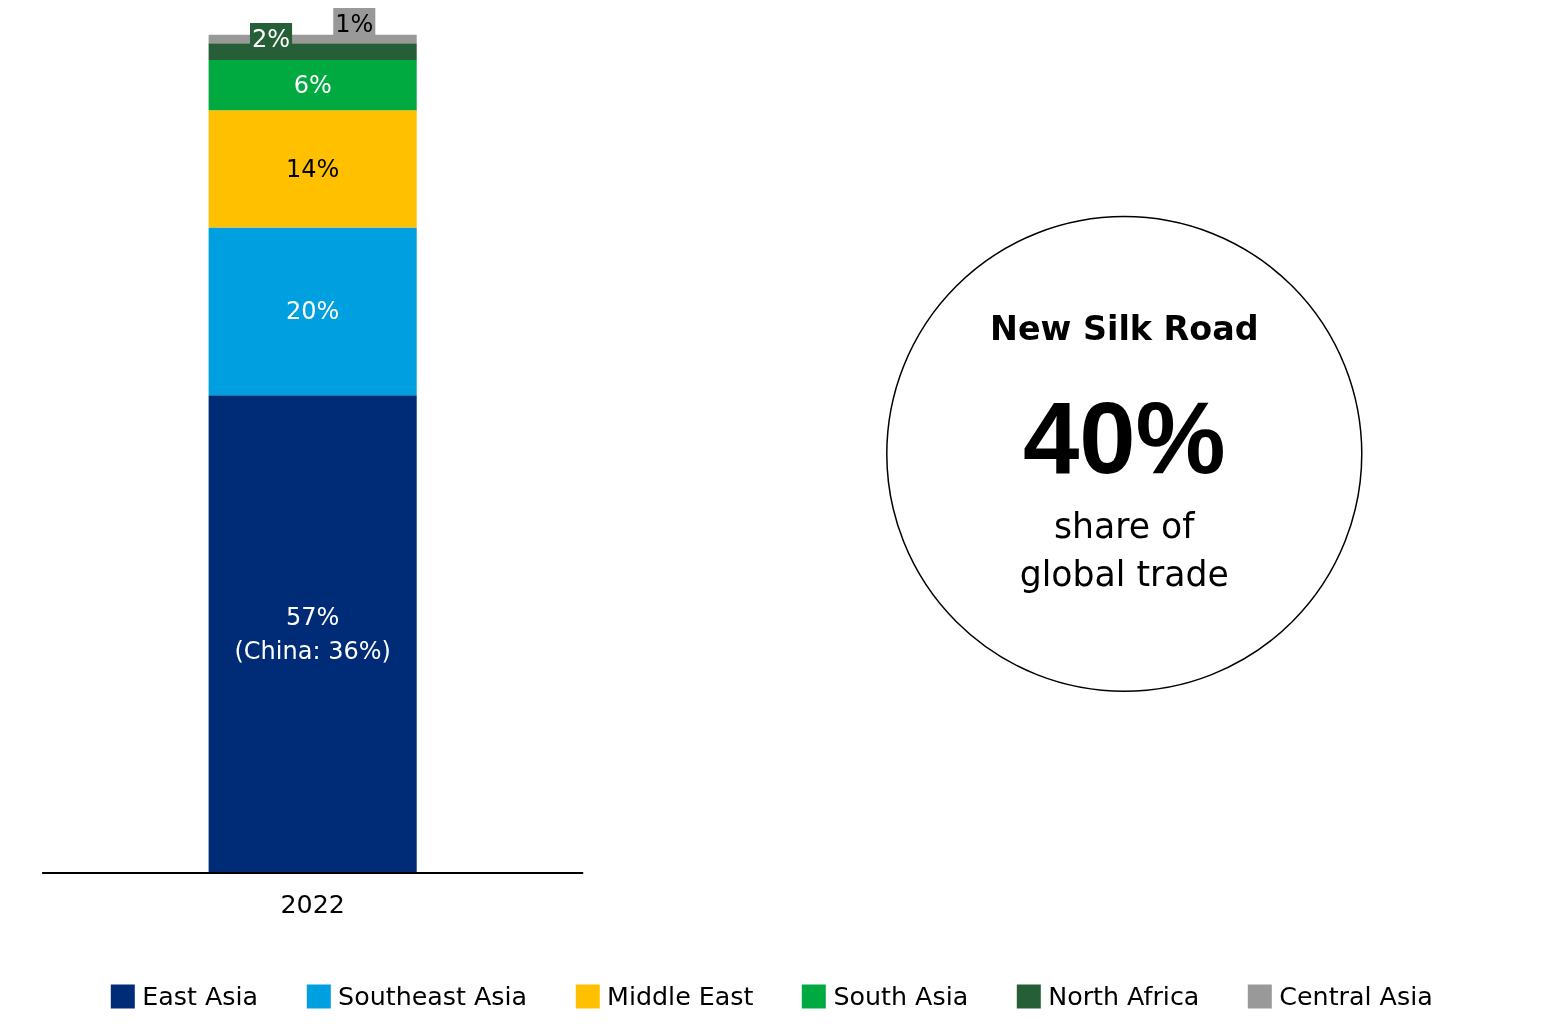 The image size is (1560, 1024). Describe the element at coordinates (1124, 328) in the screenshot. I see `text: New Silk Road` at that location.